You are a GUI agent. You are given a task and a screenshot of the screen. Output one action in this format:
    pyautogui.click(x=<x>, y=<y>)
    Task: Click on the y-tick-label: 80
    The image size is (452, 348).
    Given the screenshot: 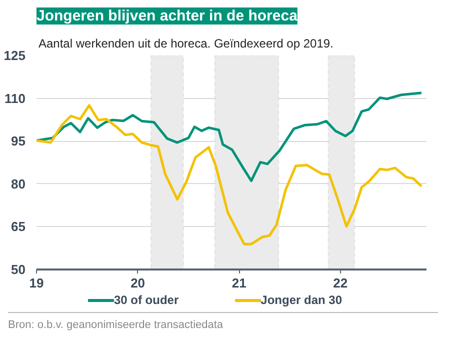 What is the action you would take?
    pyautogui.click(x=18, y=184)
    